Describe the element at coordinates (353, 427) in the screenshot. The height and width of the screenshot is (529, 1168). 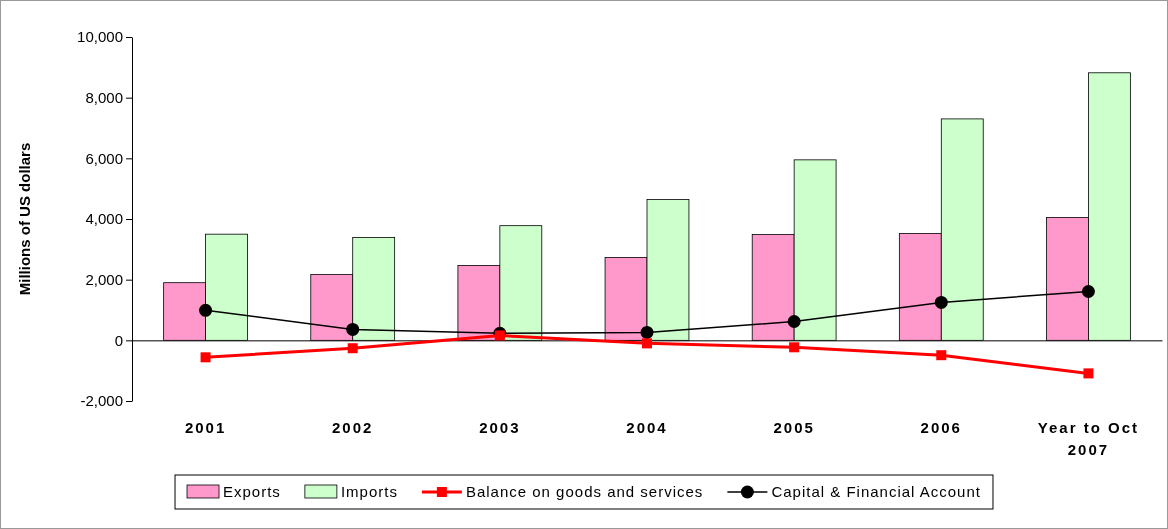
I see `x-tick-label: 2002` at that location.